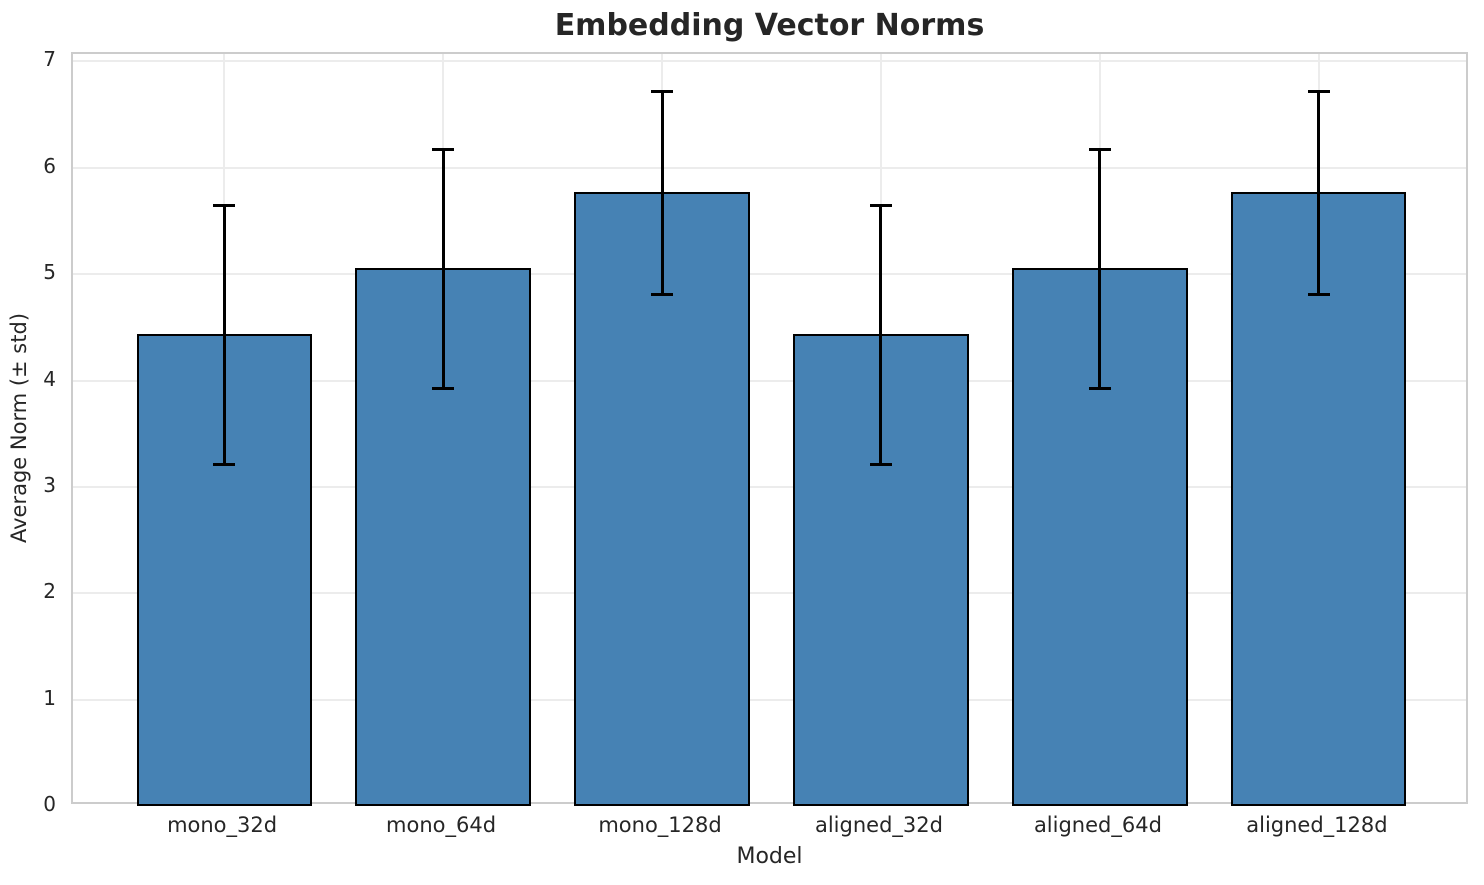  What do you see at coordinates (662, 499) in the screenshot?
I see `bar-mono_128d` at bounding box center [662, 499].